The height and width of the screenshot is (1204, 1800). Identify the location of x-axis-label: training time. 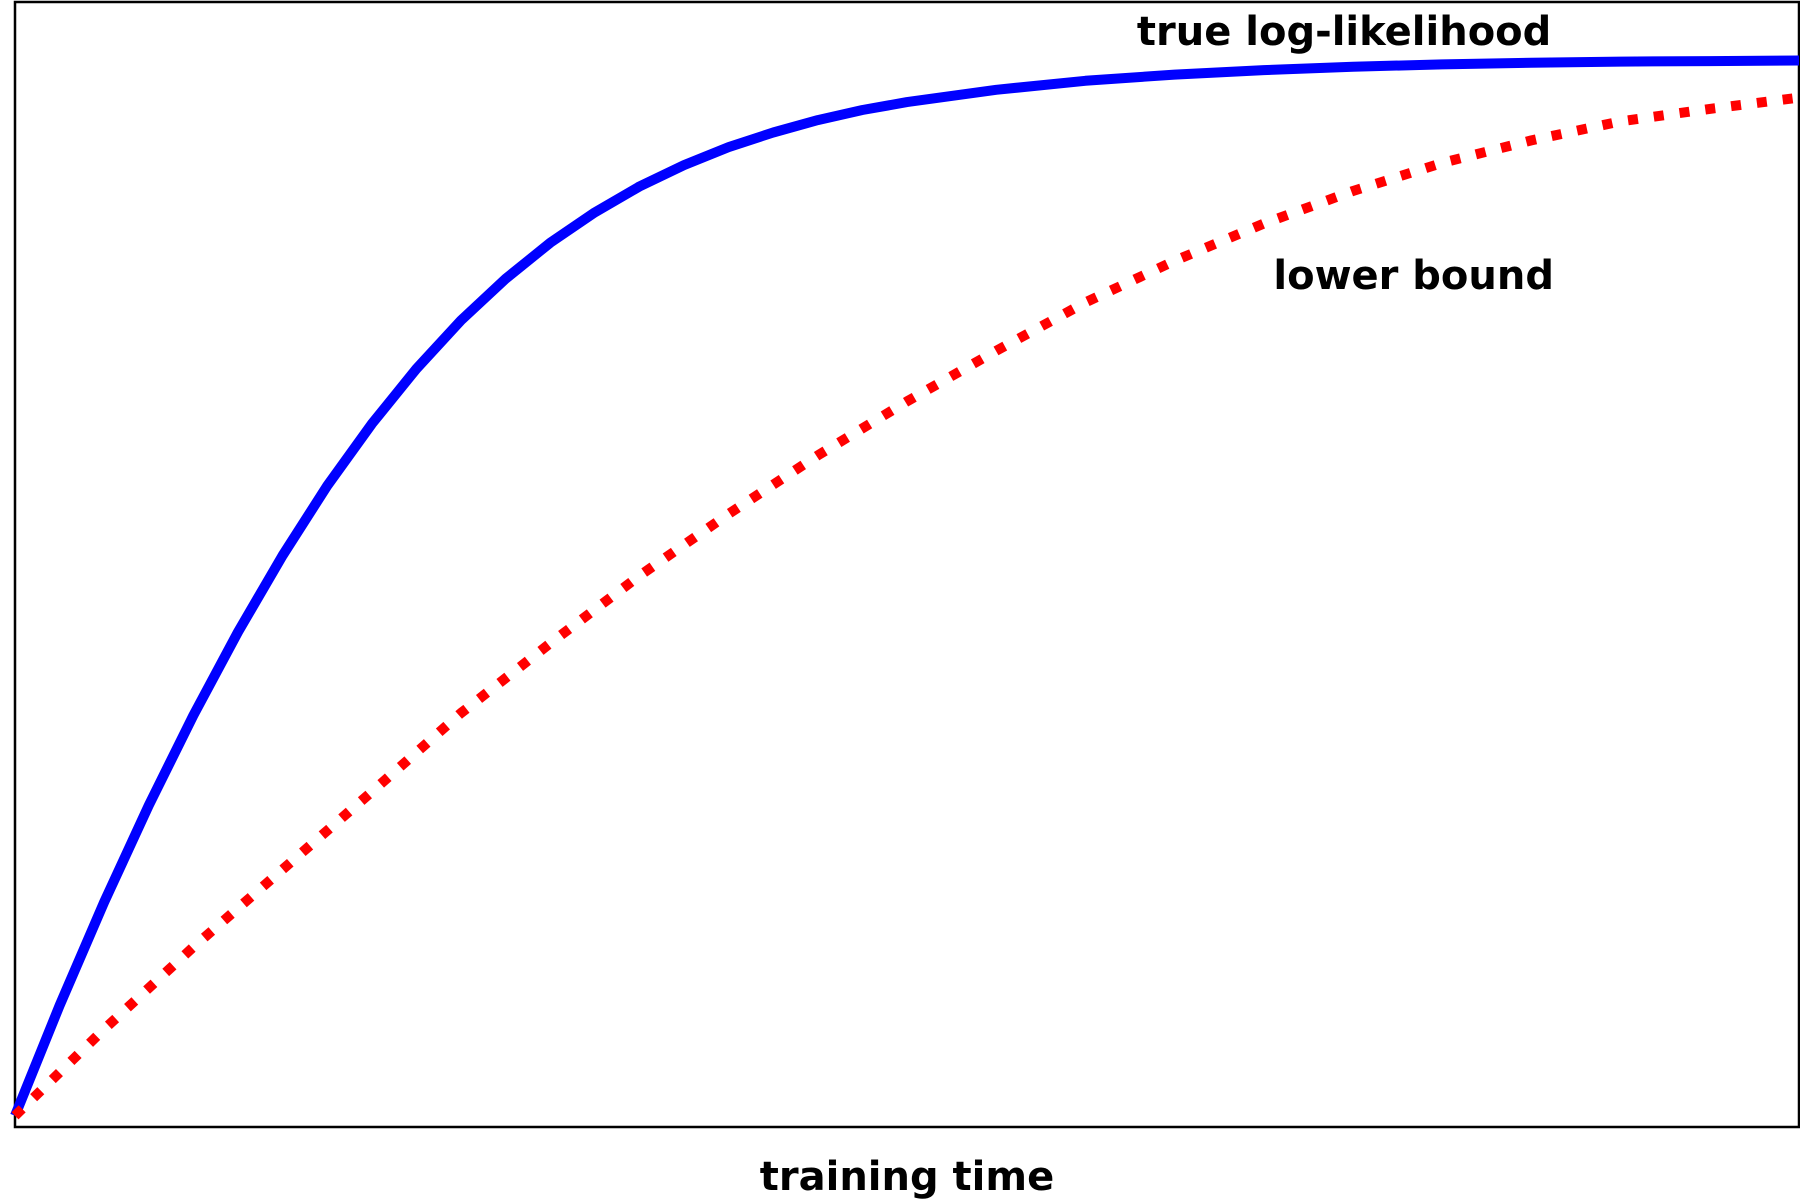
(907, 1177).